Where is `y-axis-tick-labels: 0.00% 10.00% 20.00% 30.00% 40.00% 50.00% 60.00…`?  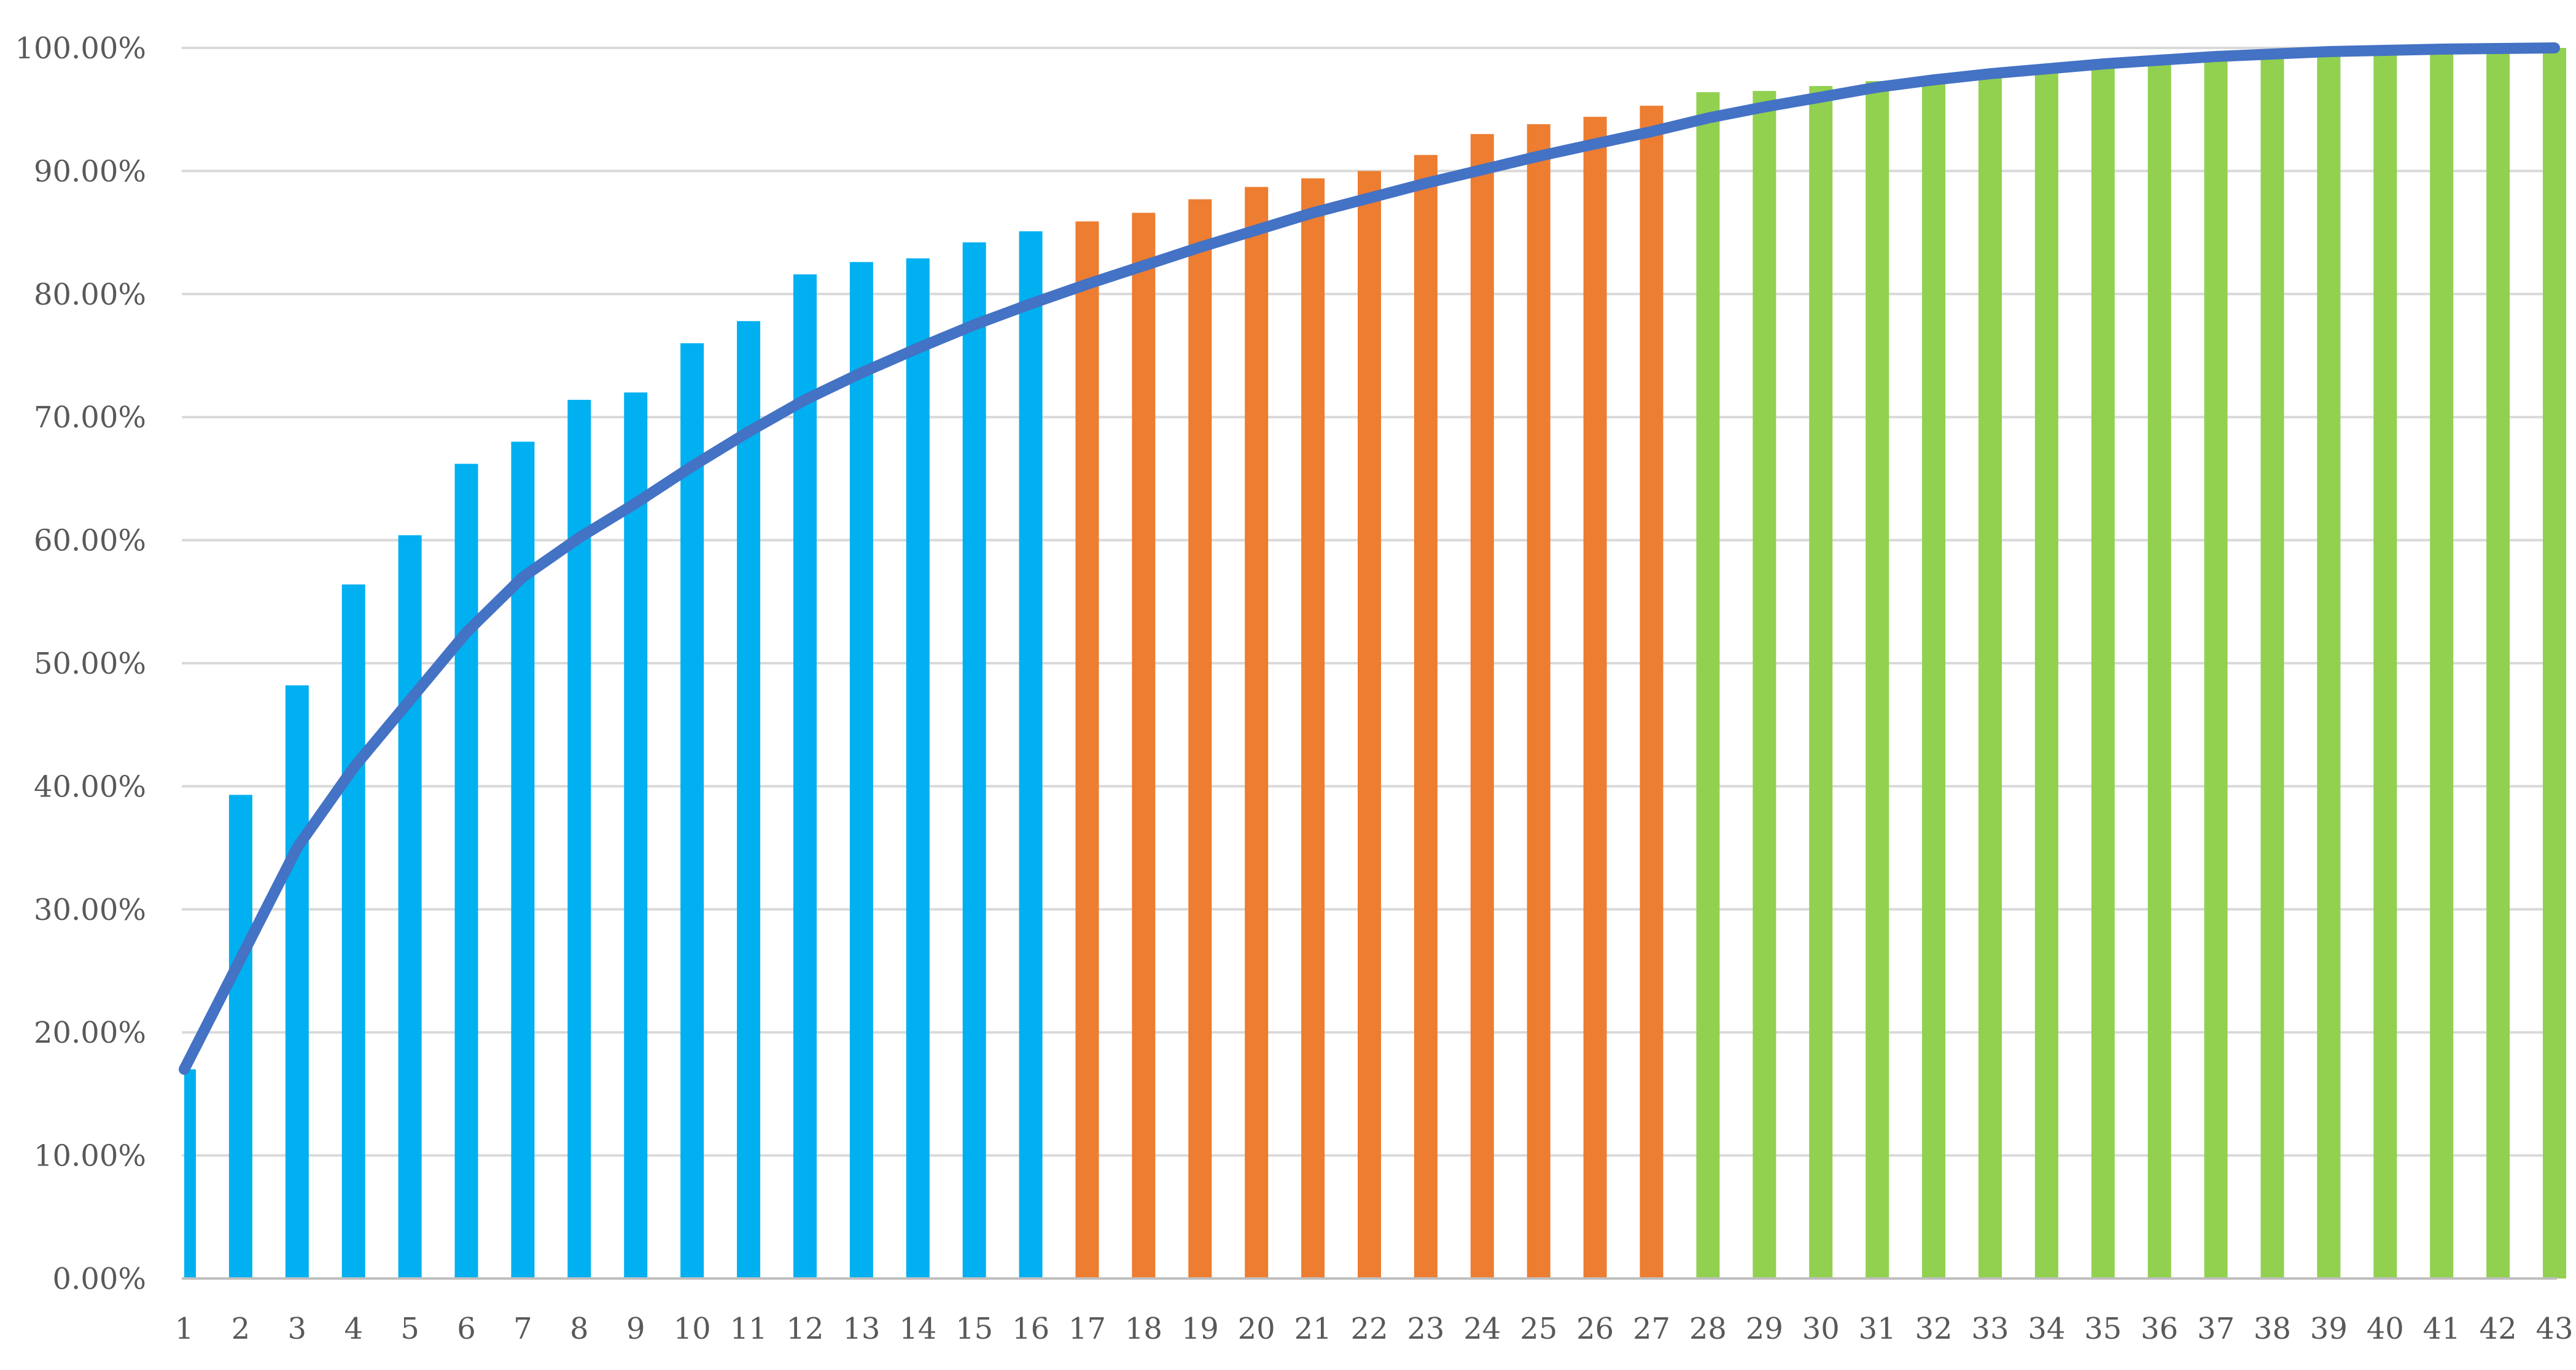
y-axis-tick-labels: 0.00% 10.00% 20.00% 30.00% 40.00% 50.00% 60.00… is located at coordinates (80, 663).